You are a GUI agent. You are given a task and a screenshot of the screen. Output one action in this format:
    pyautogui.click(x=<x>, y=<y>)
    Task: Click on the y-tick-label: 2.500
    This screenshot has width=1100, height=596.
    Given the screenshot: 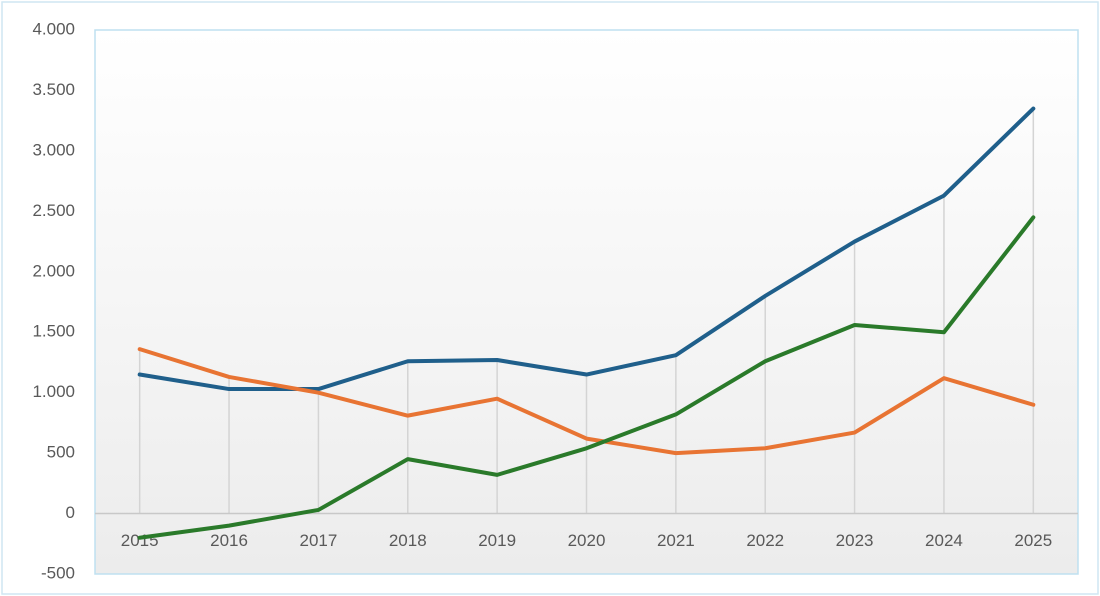 What is the action you would take?
    pyautogui.click(x=53, y=210)
    